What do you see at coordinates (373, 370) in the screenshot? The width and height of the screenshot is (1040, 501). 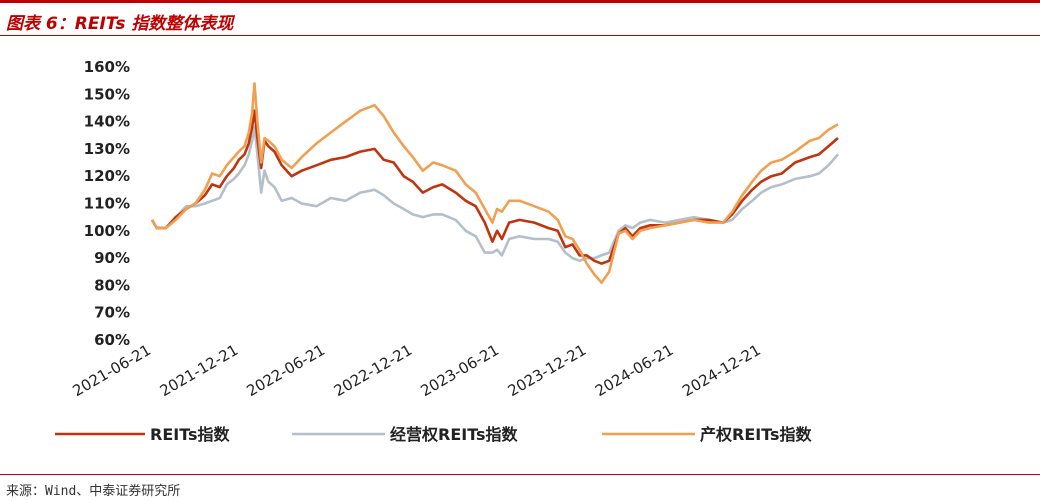 I see `x-tick-label: 2022-12-21` at bounding box center [373, 370].